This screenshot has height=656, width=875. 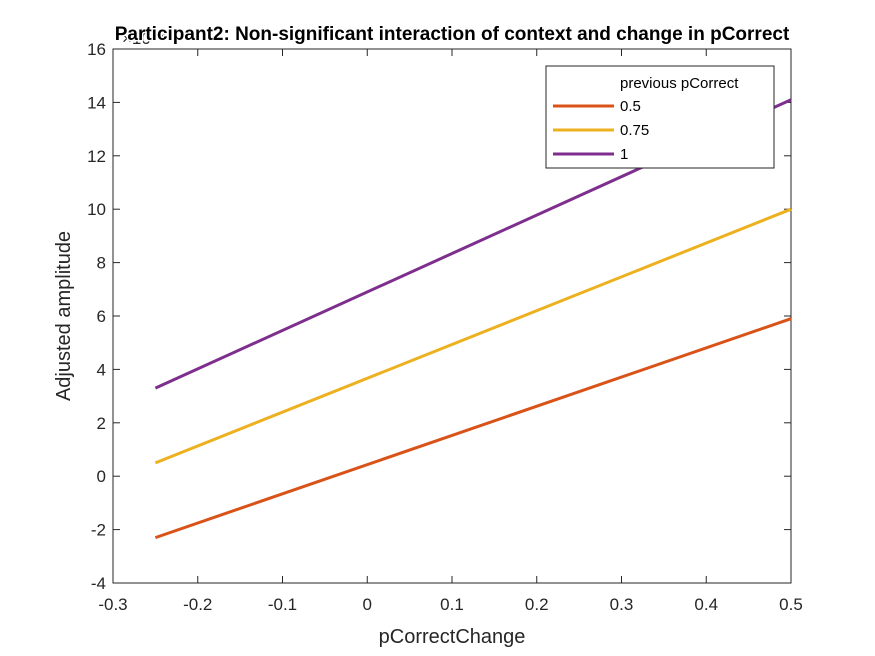 I want to click on y-tick-label: 6, so click(x=101, y=316).